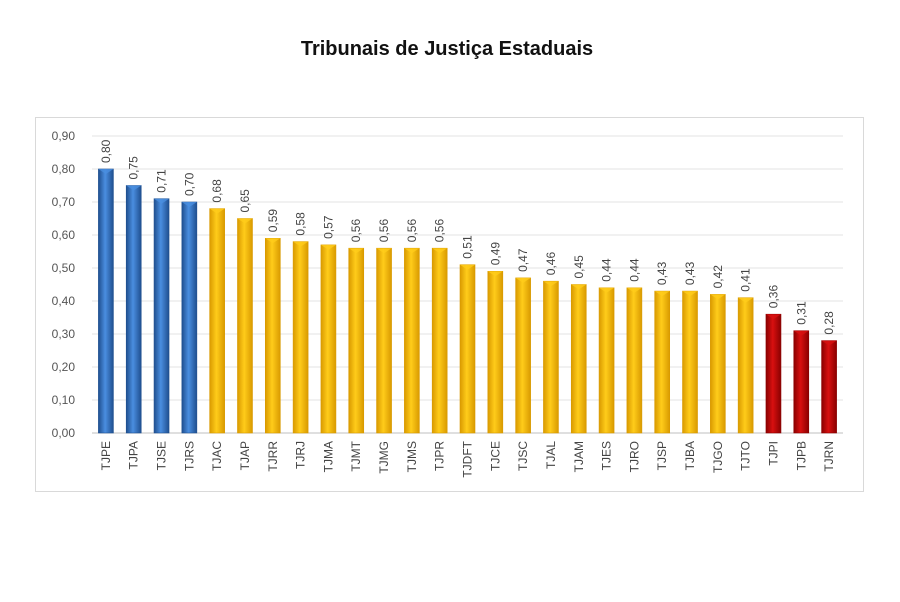 Image resolution: width=900 pixels, height=602 pixels. What do you see at coordinates (746, 456) in the screenshot?
I see `x-tick-label: TJTO` at bounding box center [746, 456].